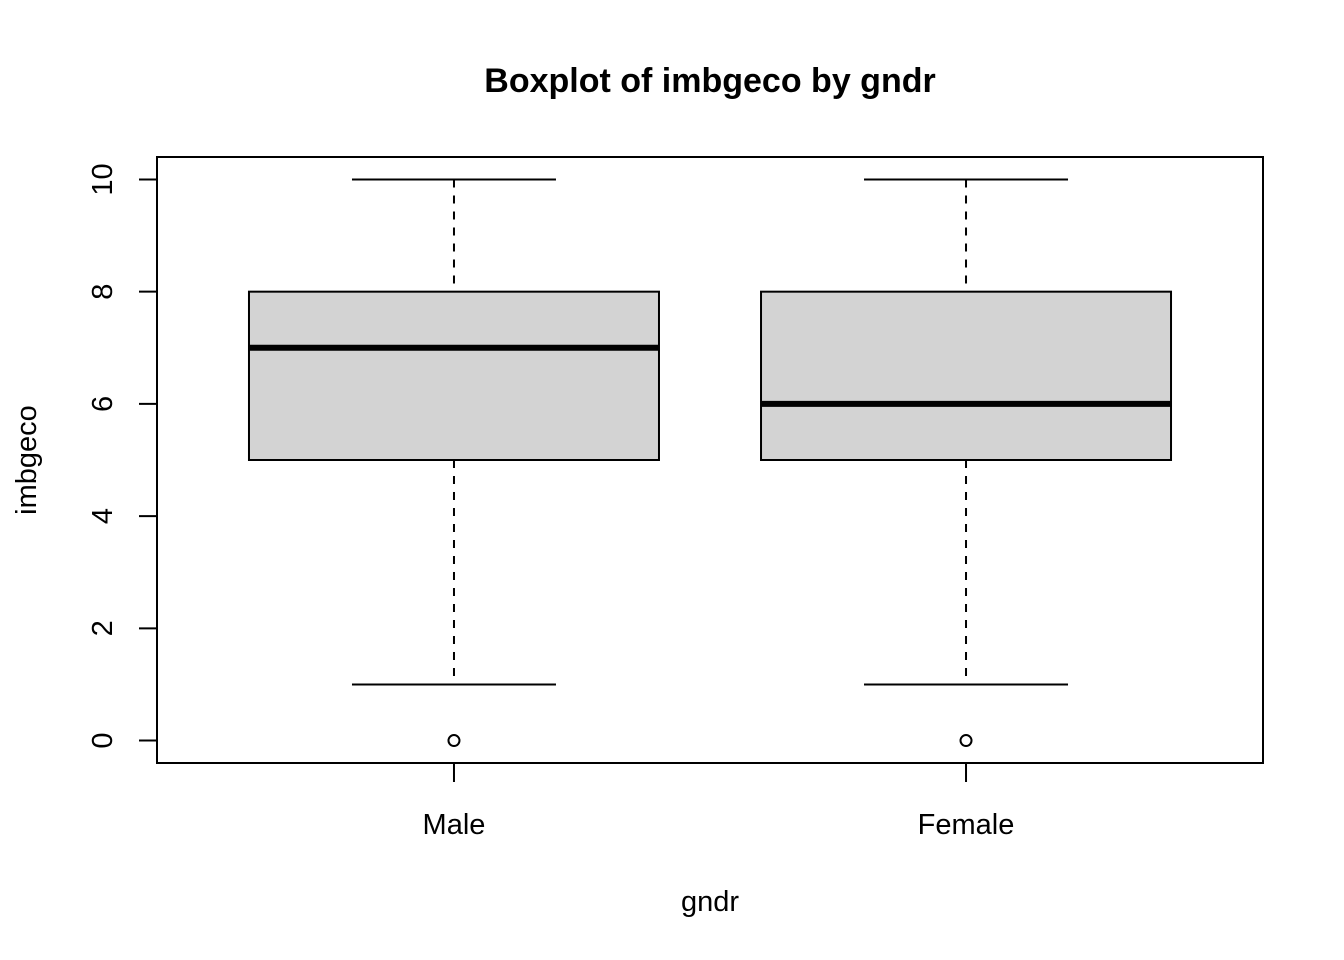 The width and height of the screenshot is (1344, 960). I want to click on box-female, so click(966, 375).